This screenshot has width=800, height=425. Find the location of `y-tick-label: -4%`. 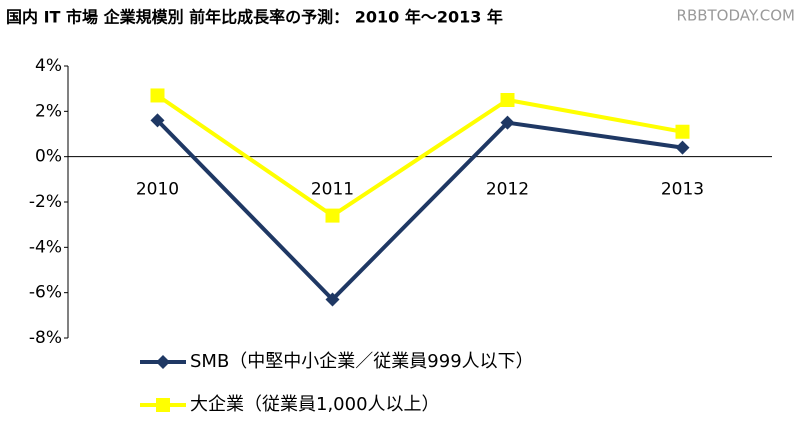

y-tick-label: -4% is located at coordinates (45, 247).